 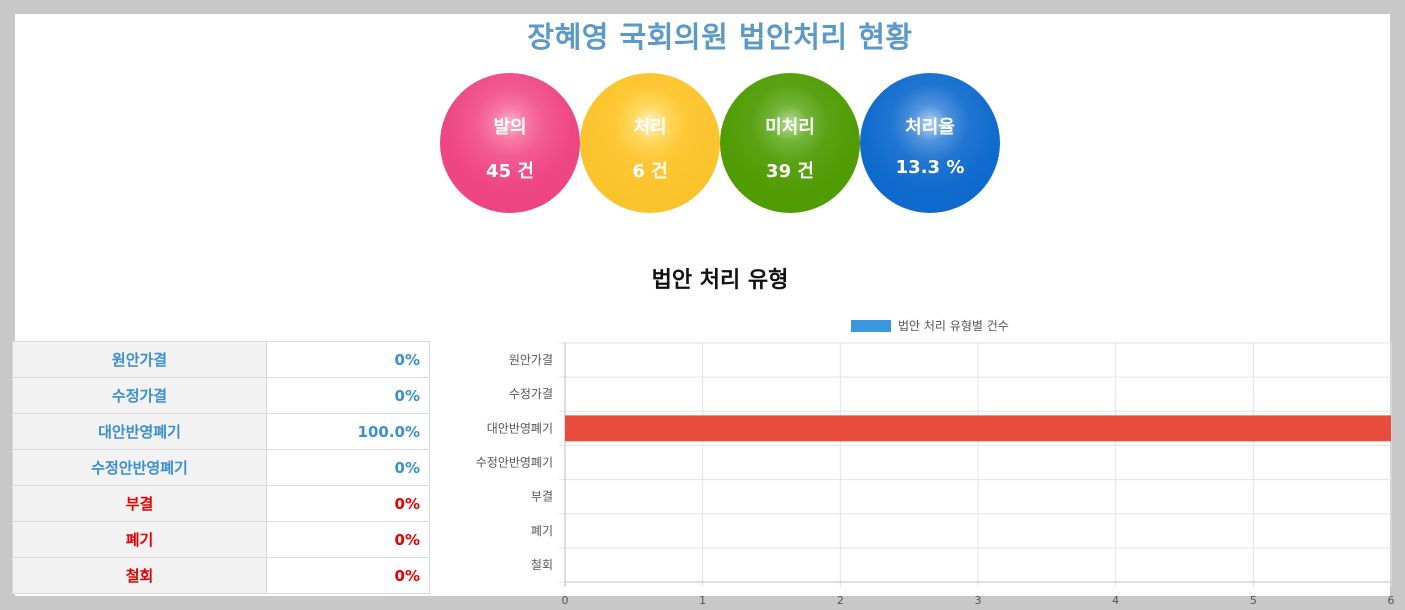 What do you see at coordinates (790, 171) in the screenshot?
I see `summary-value: 39 건` at bounding box center [790, 171].